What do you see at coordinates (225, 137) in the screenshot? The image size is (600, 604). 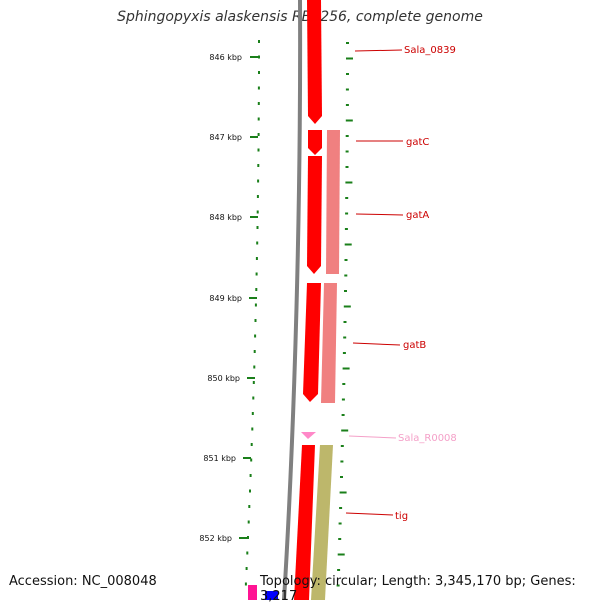 I see `tick-label-847: 847 kbp` at bounding box center [225, 137].